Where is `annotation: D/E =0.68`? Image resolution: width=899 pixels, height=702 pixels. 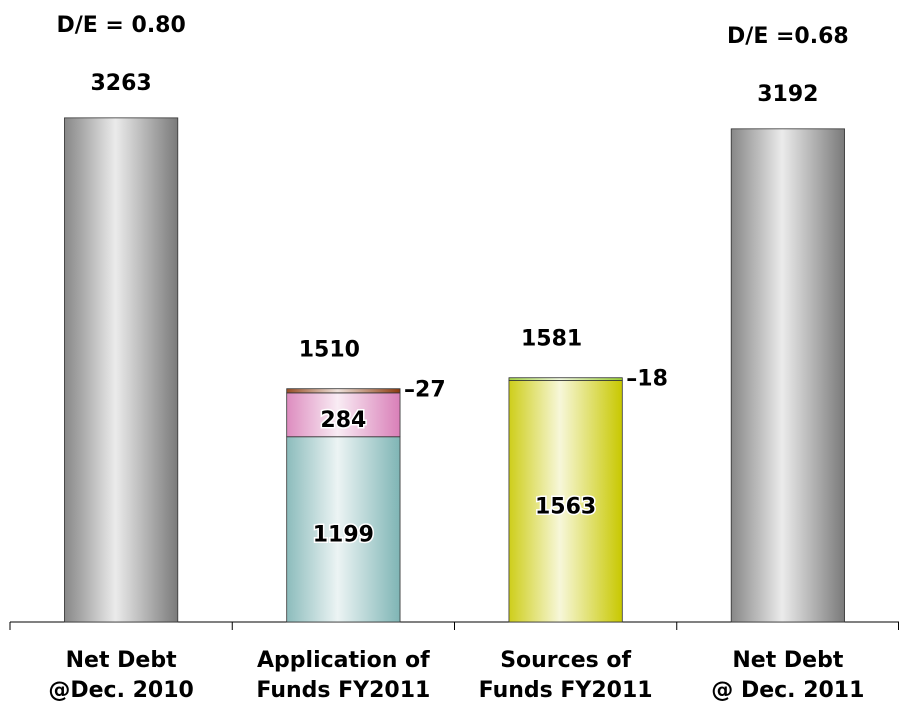 annotation: D/E =0.68 is located at coordinates (788, 36).